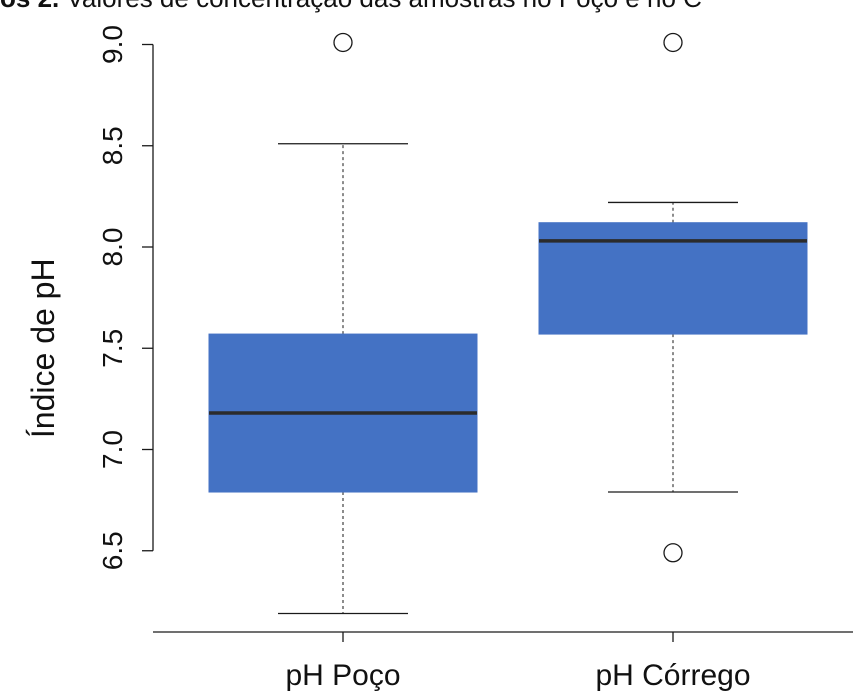  What do you see at coordinates (112, 449) in the screenshot?
I see `y-tick-label: 7.0` at bounding box center [112, 449].